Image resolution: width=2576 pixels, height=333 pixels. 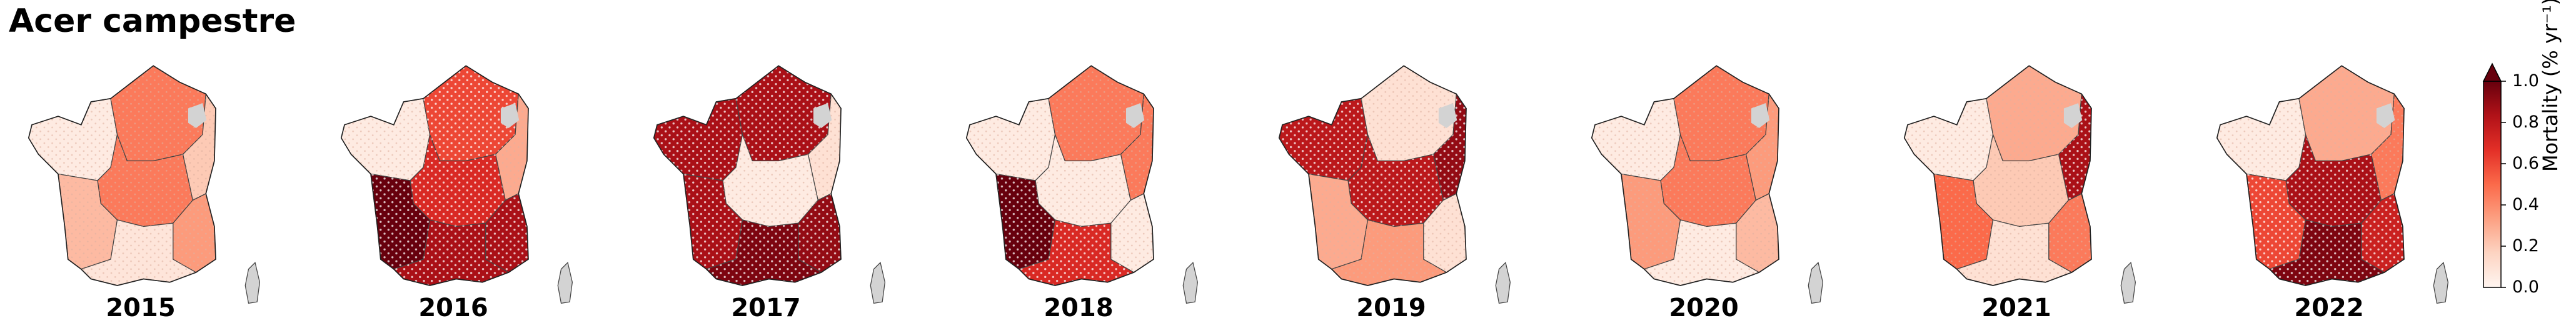 I want to click on year-label: 2016, so click(x=453, y=308).